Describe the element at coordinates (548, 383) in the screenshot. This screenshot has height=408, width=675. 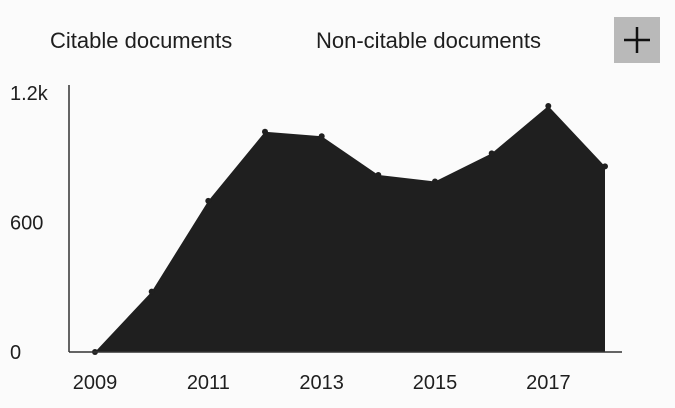
I see `x-tick-label: 2017` at that location.